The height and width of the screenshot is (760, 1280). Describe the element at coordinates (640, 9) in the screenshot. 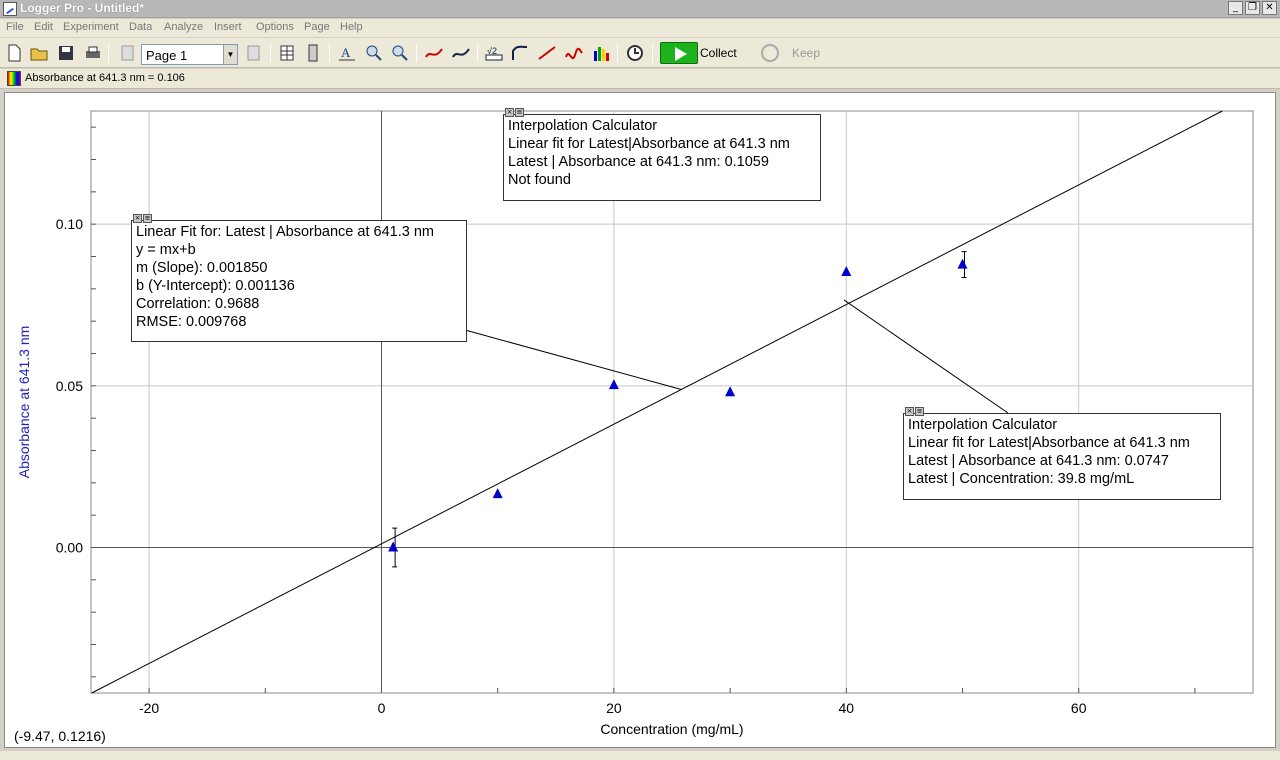

I see `title-bar: Logger Pro - Untitled* _ ❐ ✕` at that location.